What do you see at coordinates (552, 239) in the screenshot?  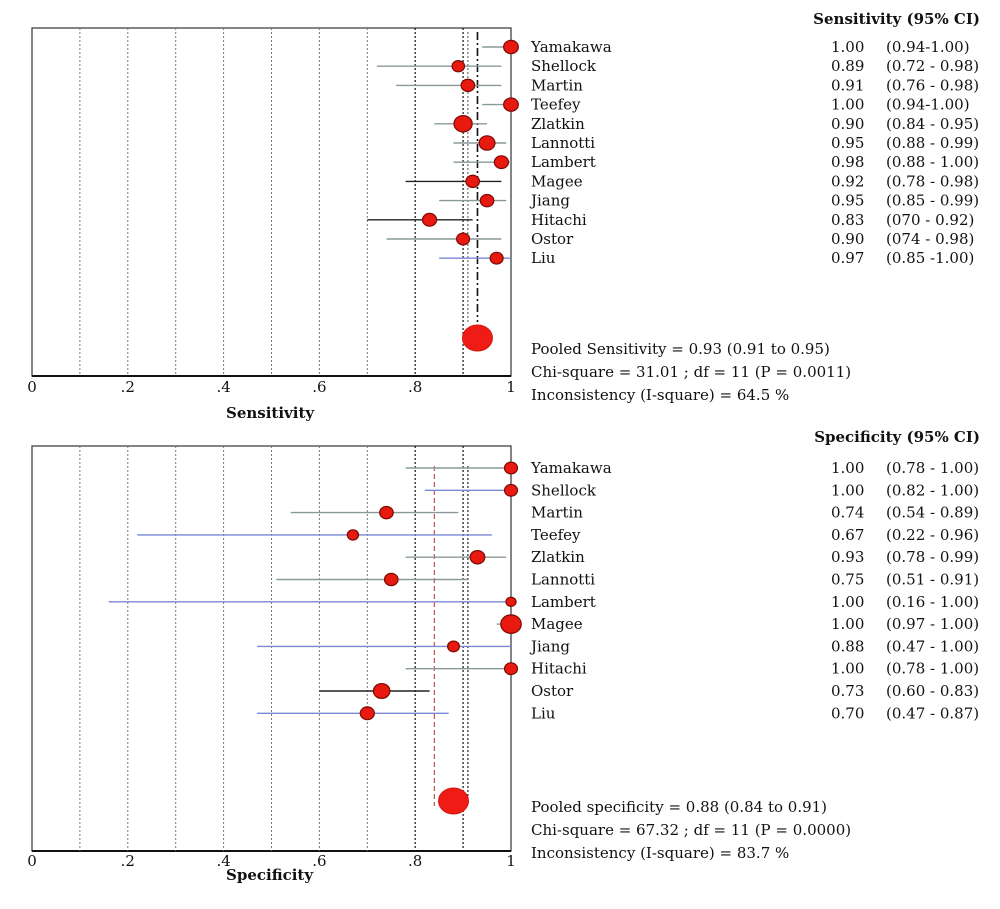 I see `sens-study-name: Ostor` at bounding box center [552, 239].